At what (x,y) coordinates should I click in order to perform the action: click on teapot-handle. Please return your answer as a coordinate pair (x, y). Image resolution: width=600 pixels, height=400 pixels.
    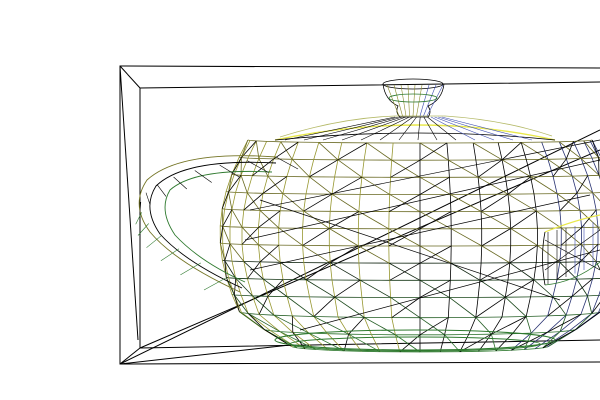
    Looking at the image, I should click on (217, 224).